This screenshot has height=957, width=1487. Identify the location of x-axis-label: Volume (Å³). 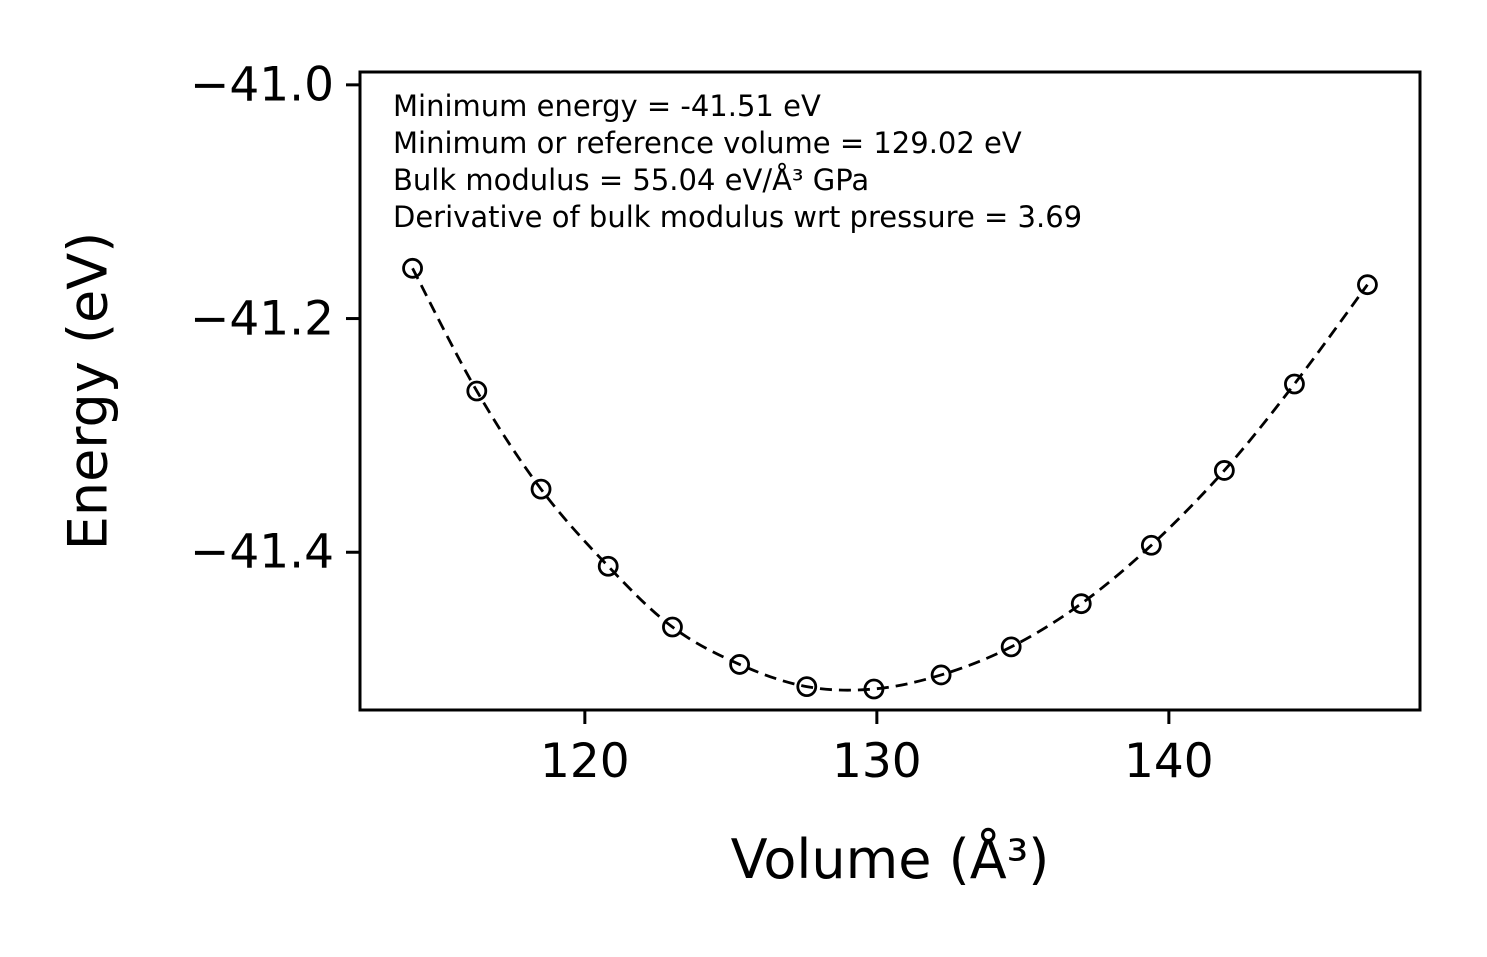
(890, 859).